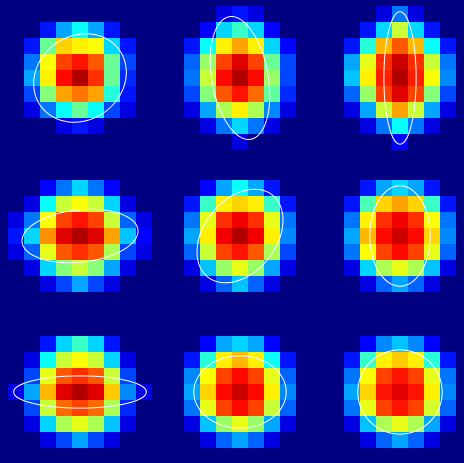  I want to click on heatmap-panel-r2c1, so click(80, 236).